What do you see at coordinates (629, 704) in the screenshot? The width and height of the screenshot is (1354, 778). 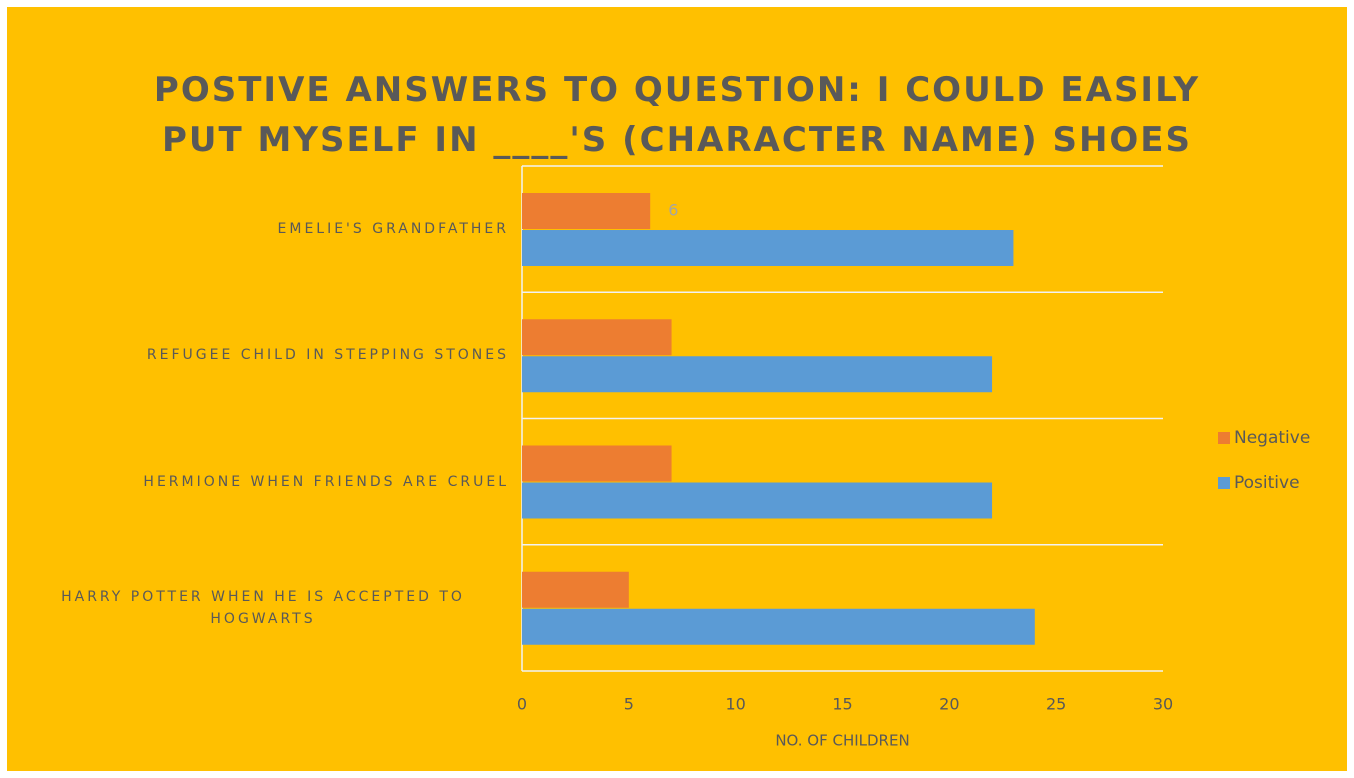 I see `x-tick-label: 5` at bounding box center [629, 704].